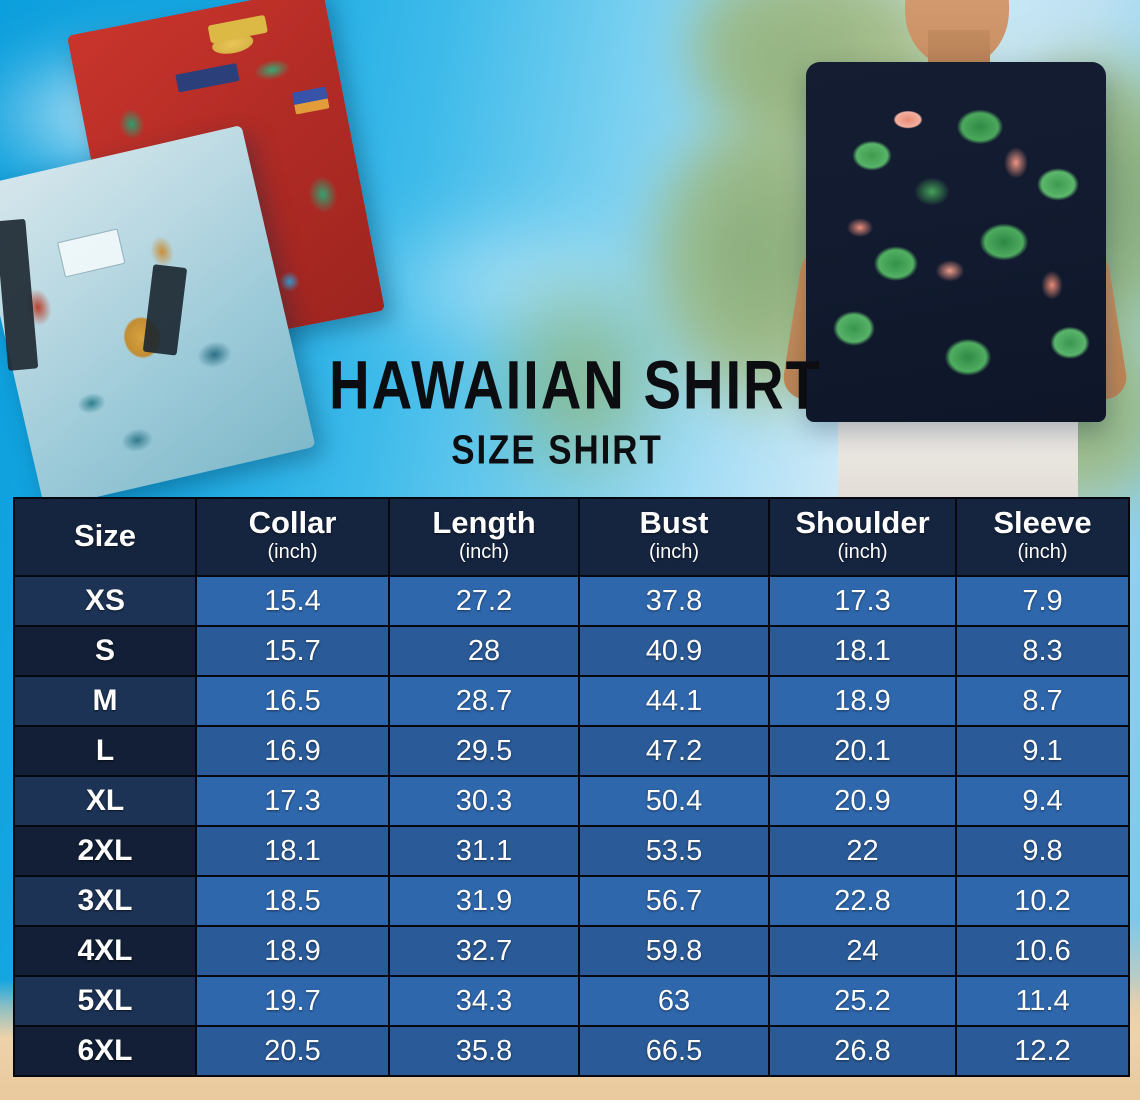 This screenshot has width=1140, height=1100. I want to click on table-row: XS 15.4 27.2 37.8 17.3 7.9, so click(571, 601).